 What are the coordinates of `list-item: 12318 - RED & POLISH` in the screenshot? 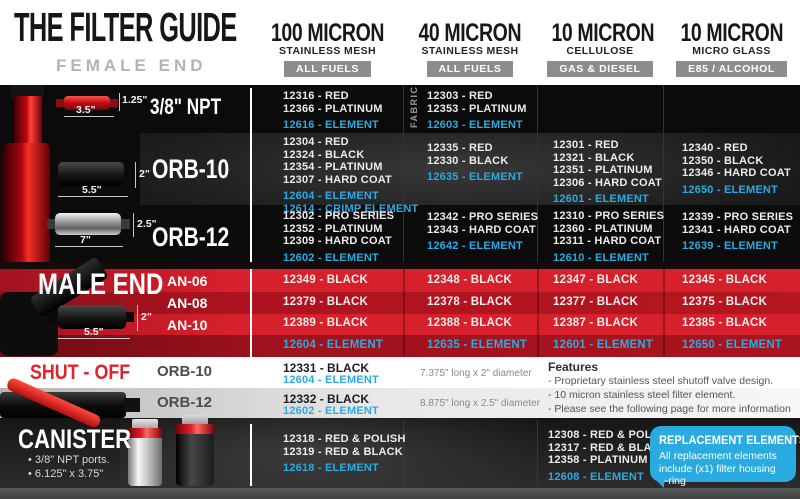 It's located at (344, 439).